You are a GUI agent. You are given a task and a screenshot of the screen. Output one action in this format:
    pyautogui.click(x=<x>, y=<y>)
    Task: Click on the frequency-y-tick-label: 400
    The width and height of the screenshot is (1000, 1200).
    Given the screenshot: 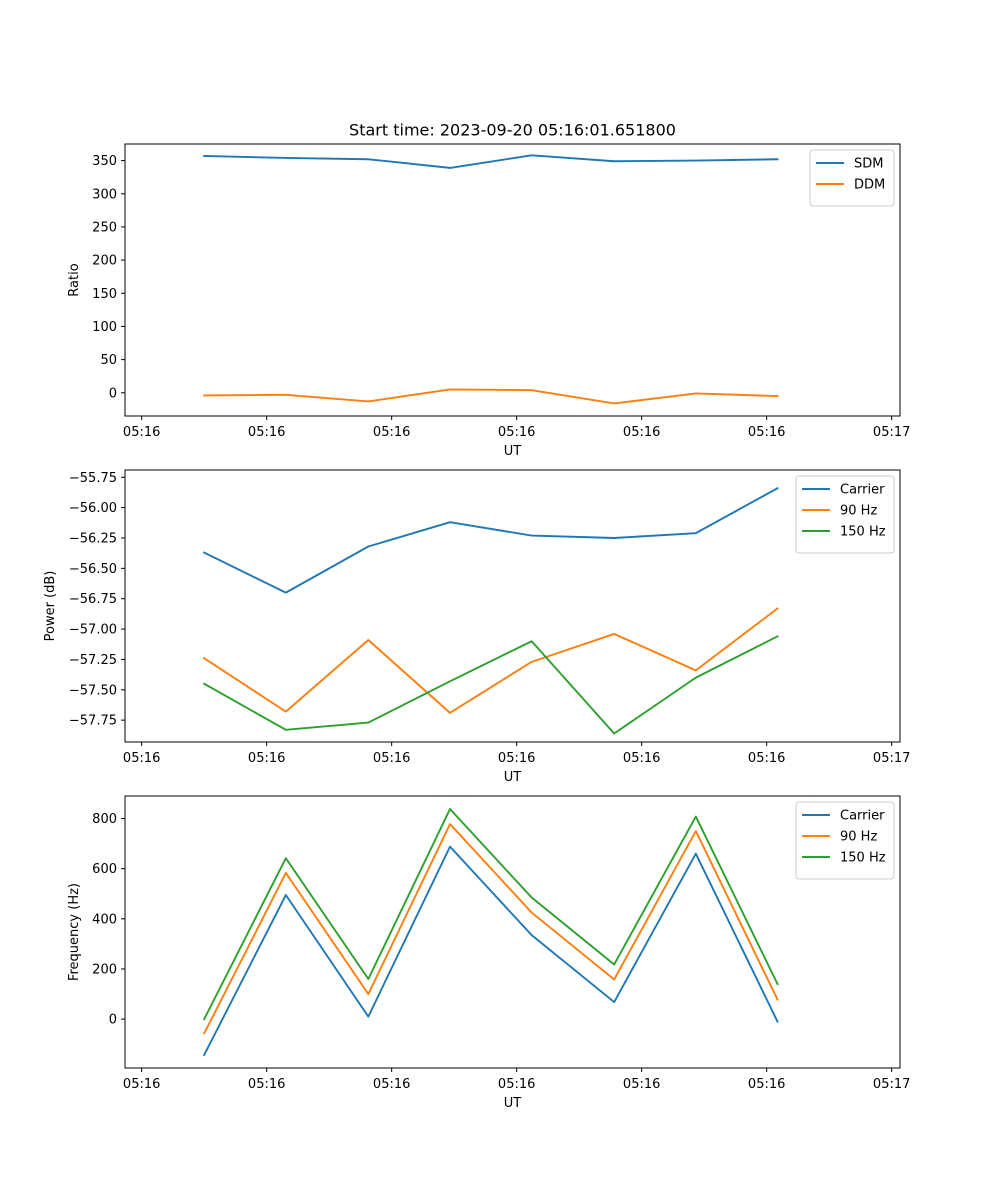 What is the action you would take?
    pyautogui.click(x=104, y=919)
    